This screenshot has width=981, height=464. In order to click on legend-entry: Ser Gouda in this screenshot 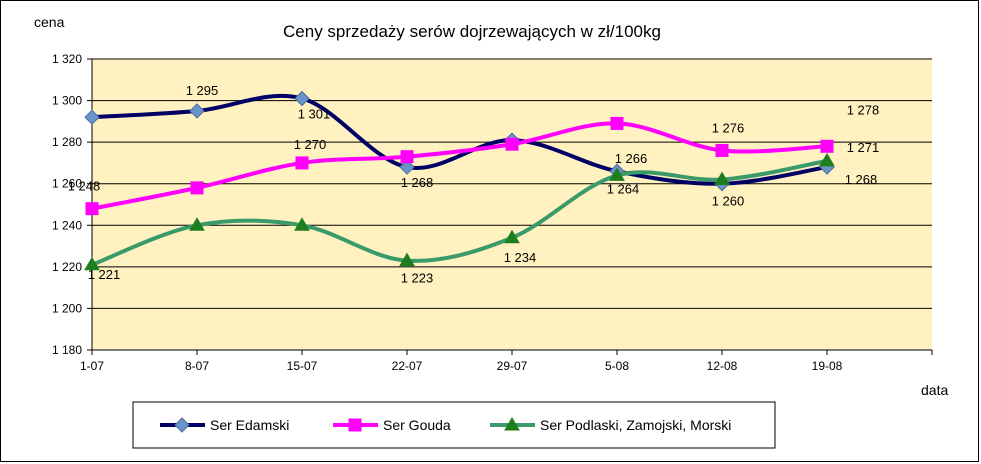, I will do `click(392, 425)`.